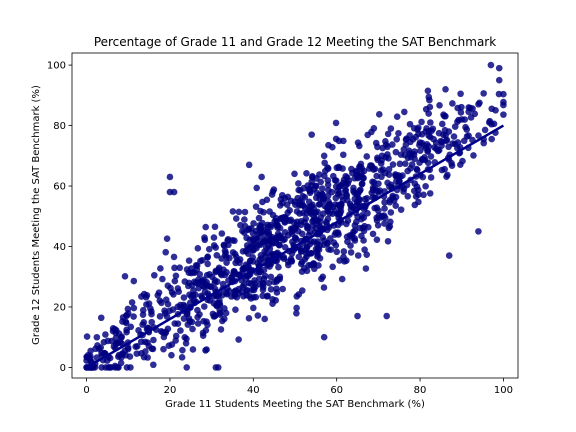 The image size is (576, 432). What do you see at coordinates (170, 390) in the screenshot?
I see `x-tick-label: 20` at bounding box center [170, 390].